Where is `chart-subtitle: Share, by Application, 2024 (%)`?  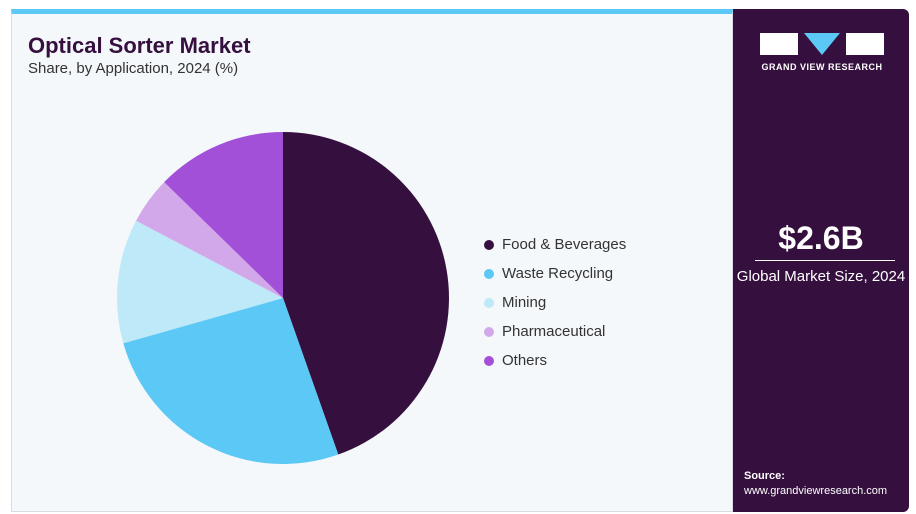 chart-subtitle: Share, by Application, 2024 (%) is located at coordinates (133, 68).